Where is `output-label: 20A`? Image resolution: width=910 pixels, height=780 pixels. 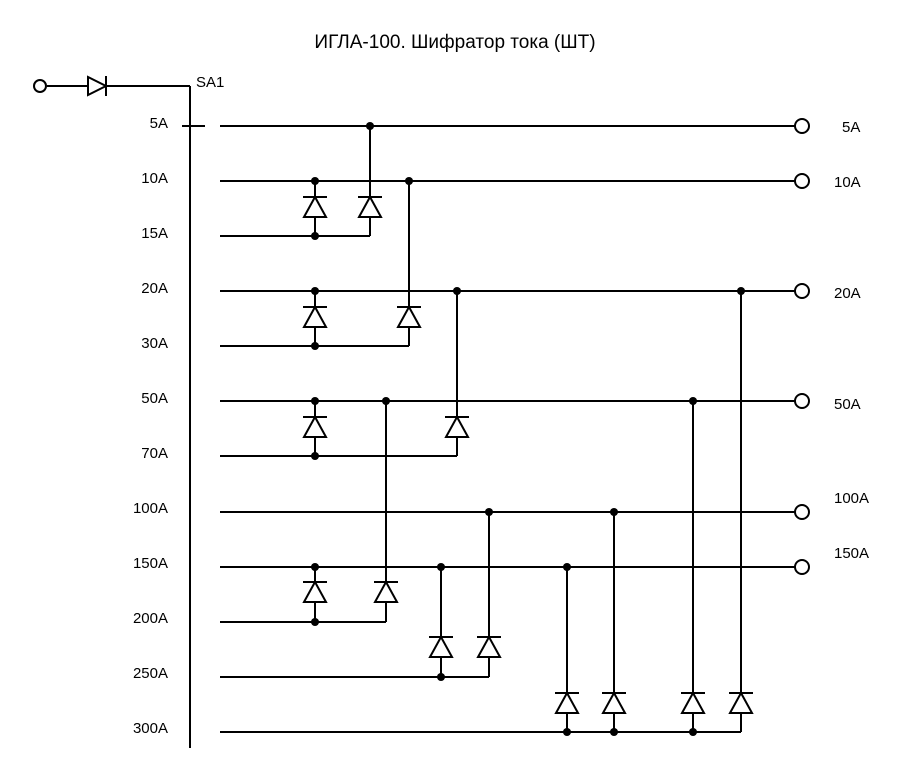
output-label: 20A is located at coordinates (847, 293).